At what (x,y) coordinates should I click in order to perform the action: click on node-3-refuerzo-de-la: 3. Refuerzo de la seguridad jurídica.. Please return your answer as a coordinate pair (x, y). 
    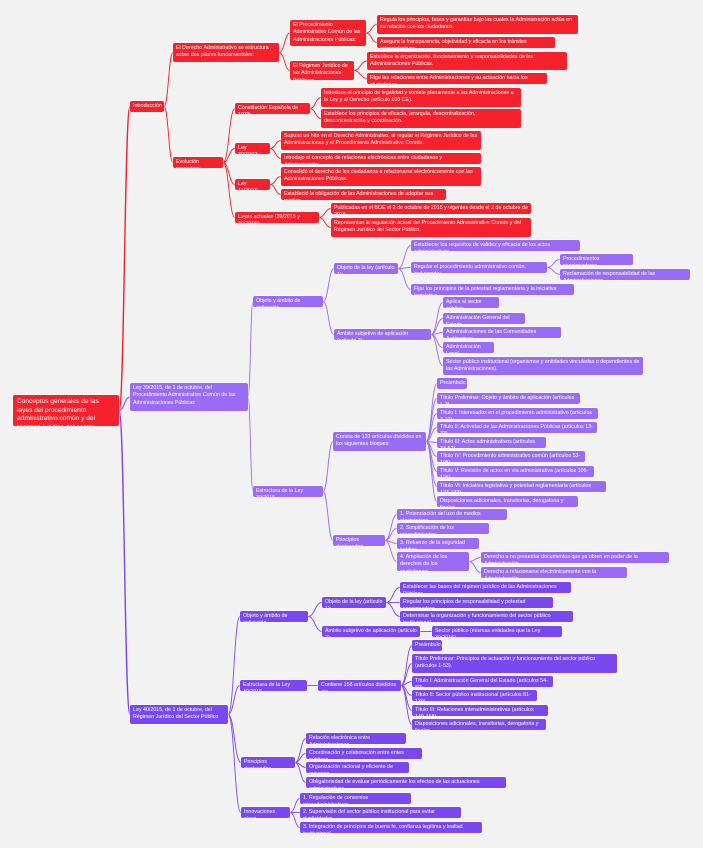
    Looking at the image, I should click on (438, 543).